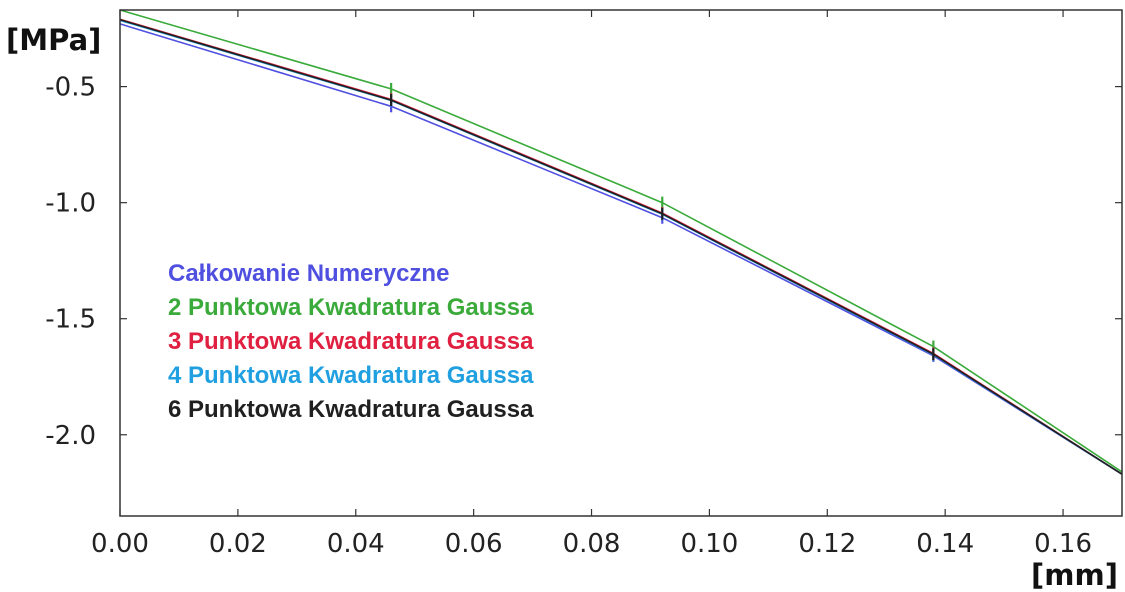 This screenshot has width=1125, height=592. What do you see at coordinates (238, 544) in the screenshot?
I see `x-tick-label: 0.02` at bounding box center [238, 544].